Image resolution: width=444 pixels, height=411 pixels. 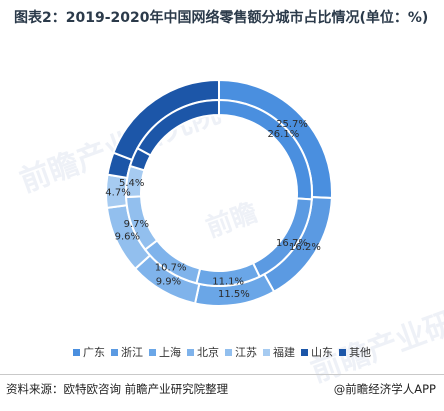 I want to click on legend-item-浙江: 浙江, so click(x=127, y=352).